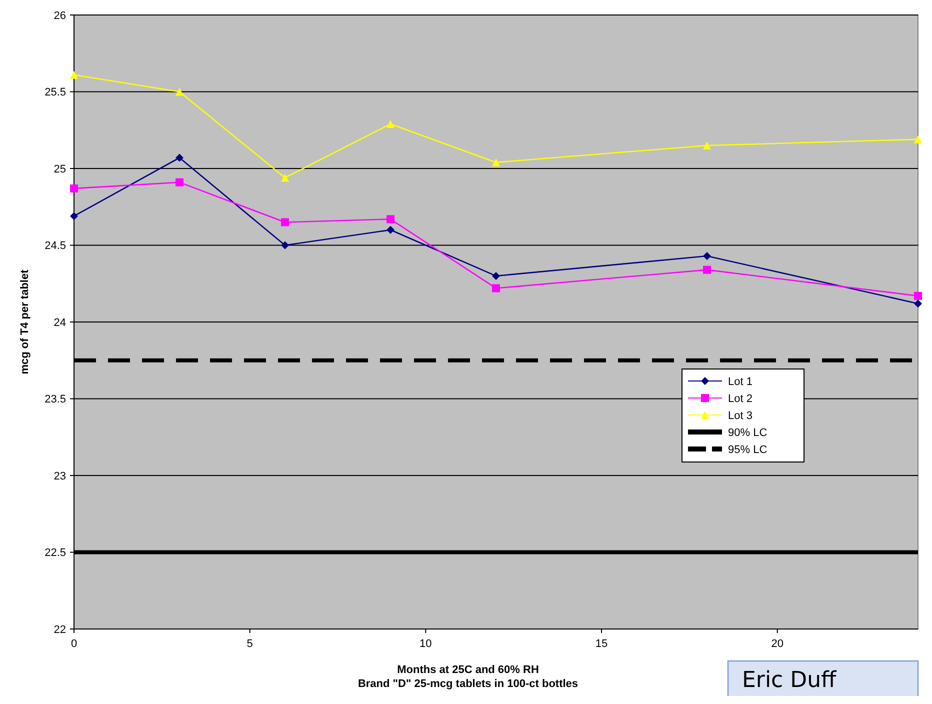 The width and height of the screenshot is (932, 704). Describe the element at coordinates (55, 400) in the screenshot. I see `y-tick-label: 23.5` at that location.